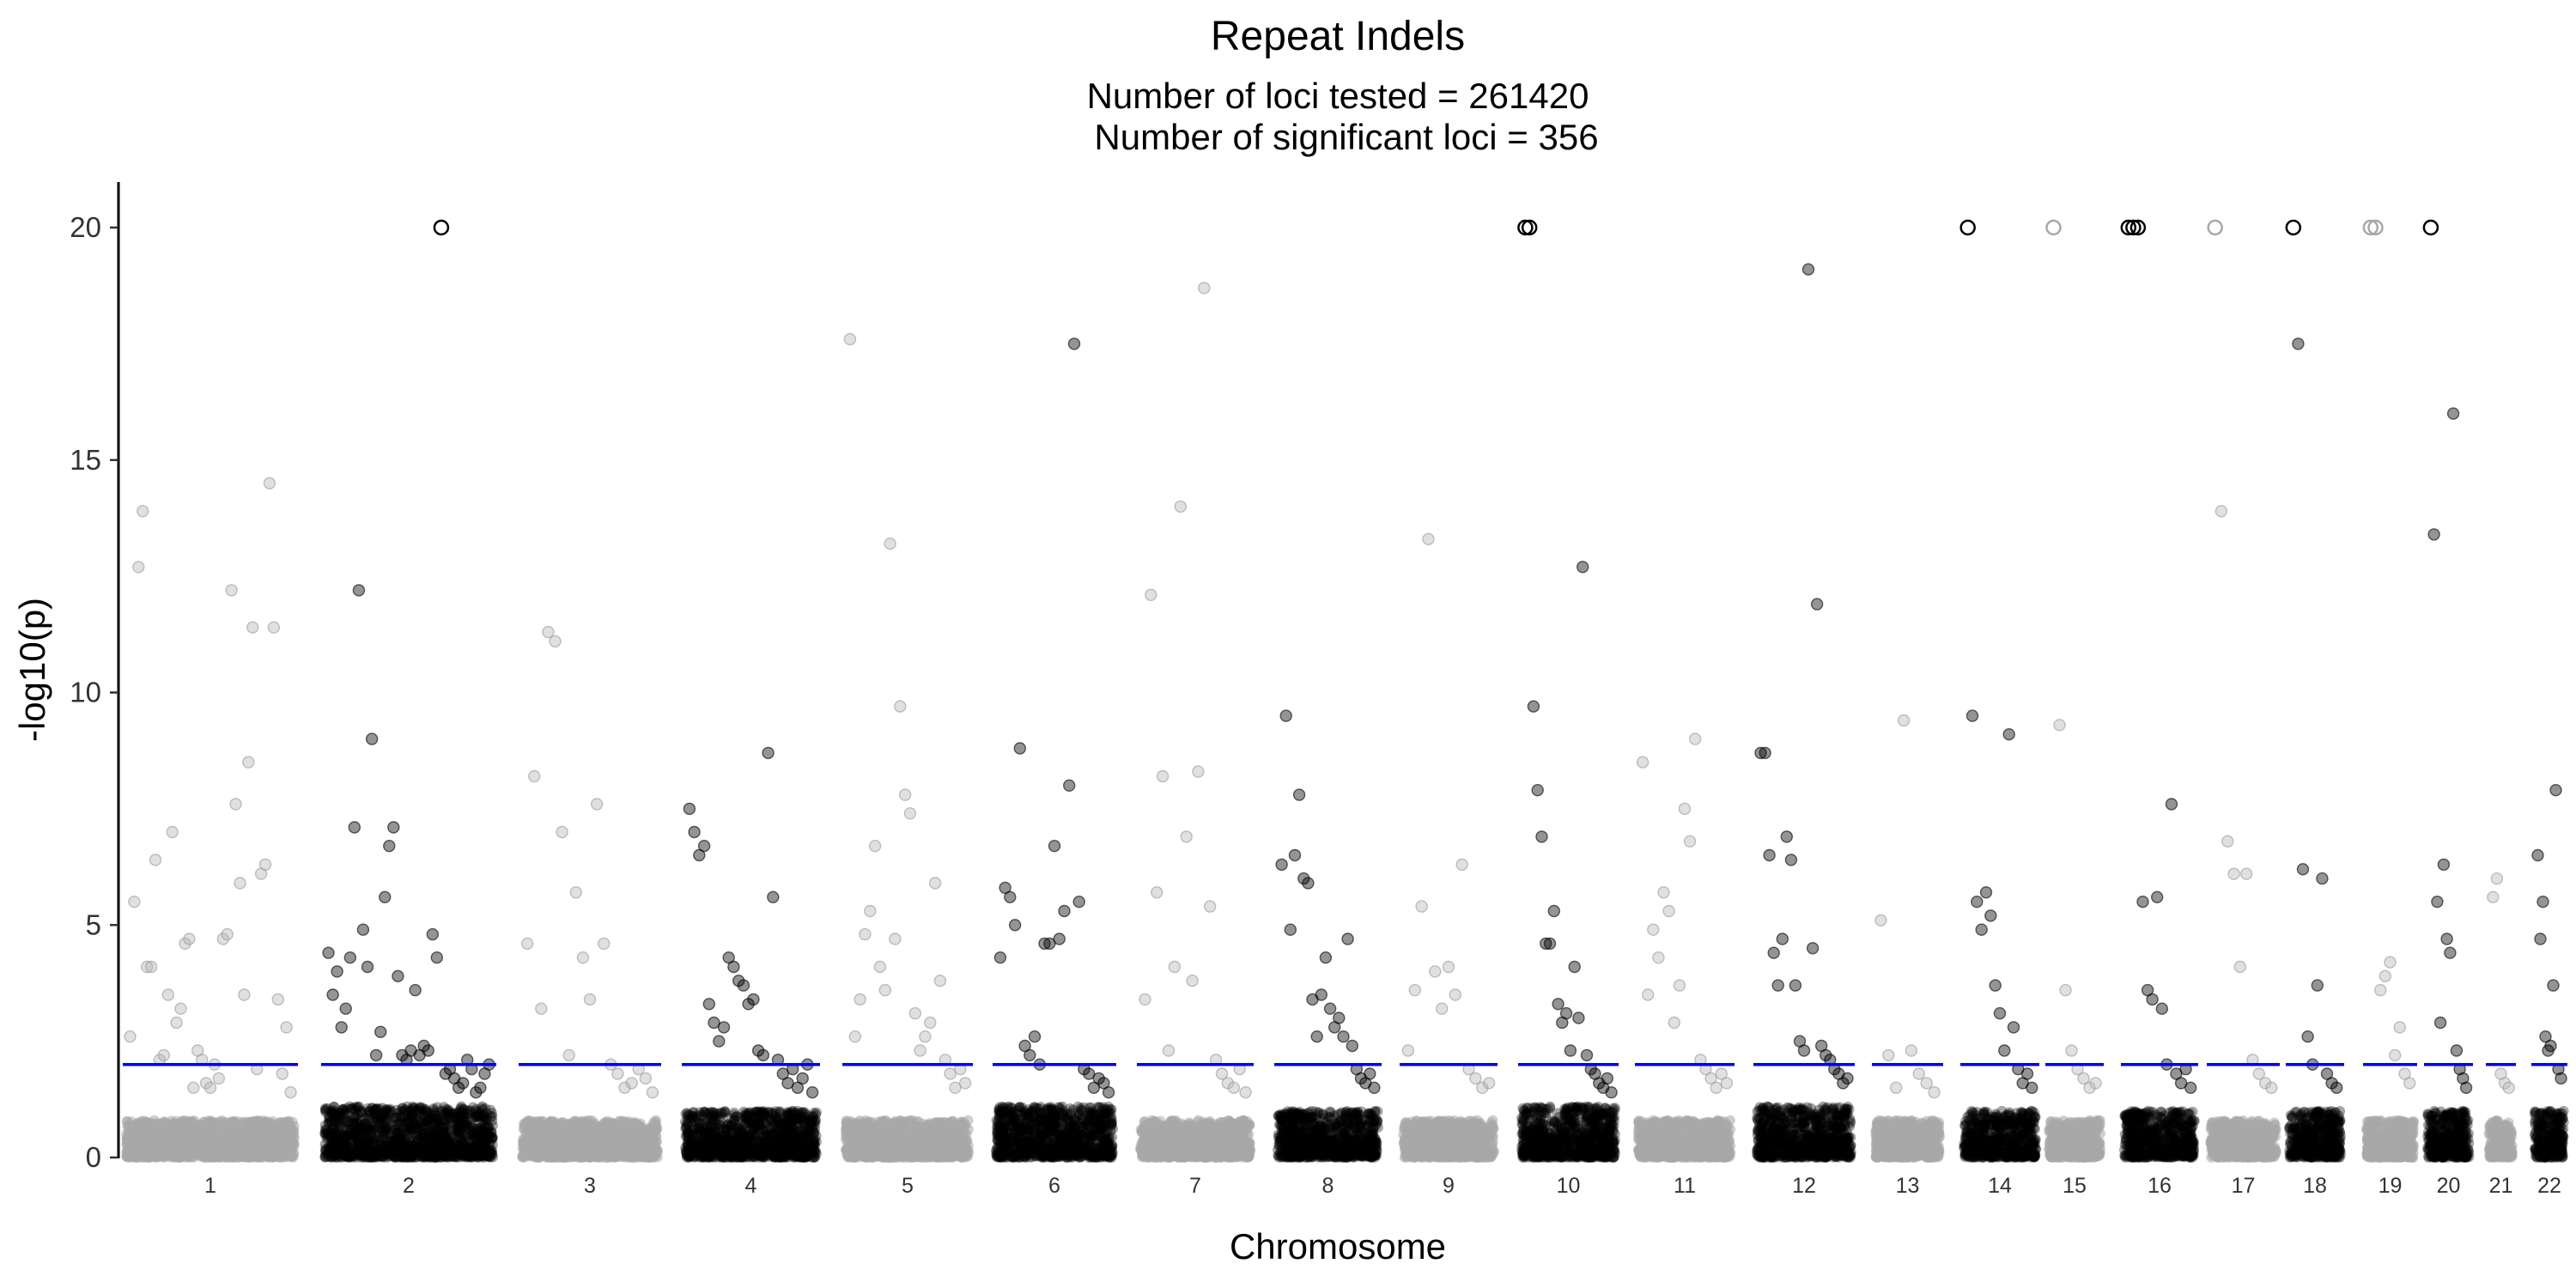 The width and height of the screenshot is (2576, 1288). What do you see at coordinates (441, 228) in the screenshot?
I see `chromosome-2-locus-capped` at bounding box center [441, 228].